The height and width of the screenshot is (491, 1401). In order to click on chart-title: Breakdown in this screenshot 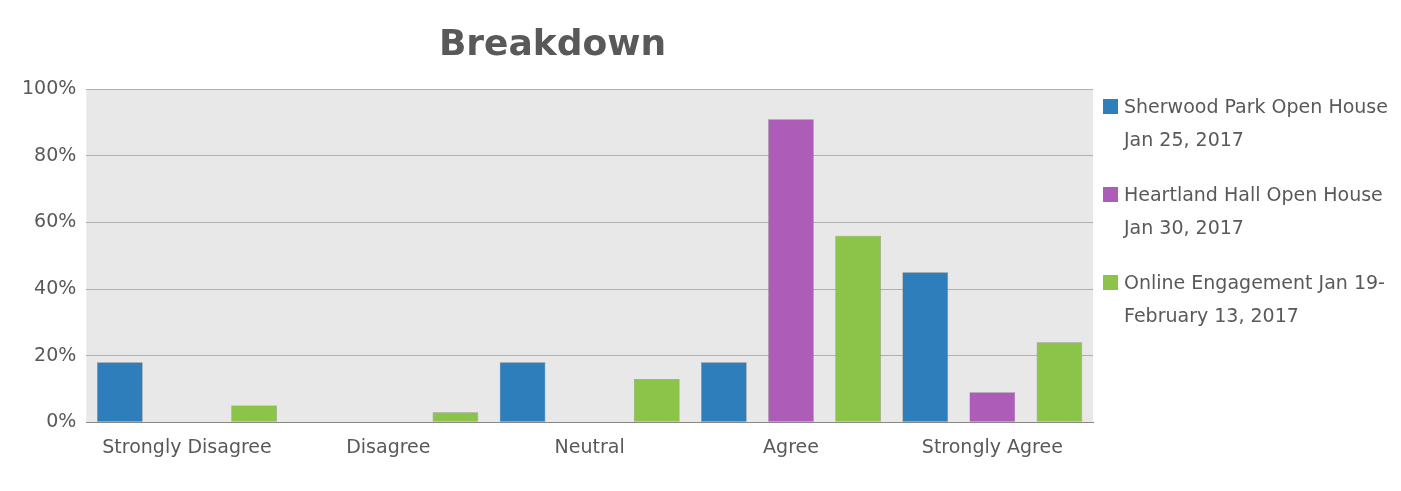, I will do `click(552, 42)`.